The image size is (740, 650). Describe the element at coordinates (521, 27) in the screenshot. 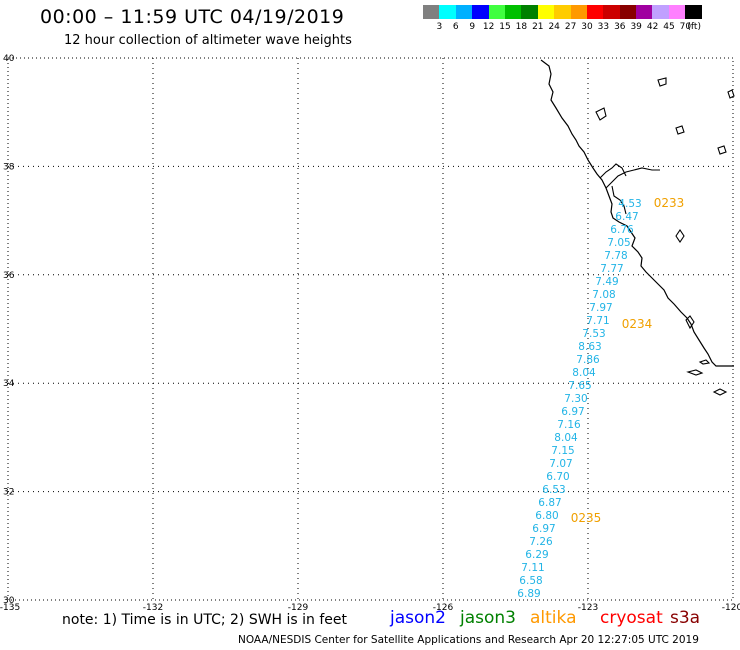

I see `color-scale-label: 18` at that location.